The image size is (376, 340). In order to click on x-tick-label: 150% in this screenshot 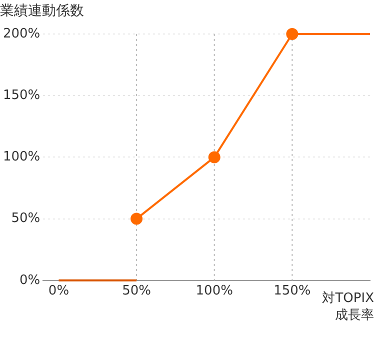, I will do `click(292, 291)`.